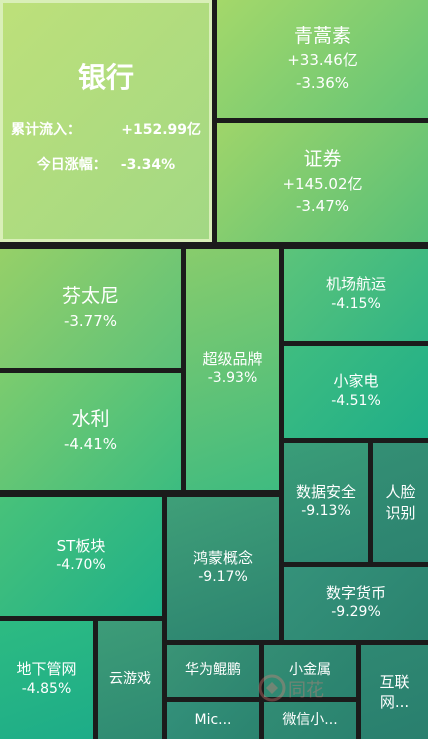  I want to click on change-value: -3.34%, so click(148, 164).